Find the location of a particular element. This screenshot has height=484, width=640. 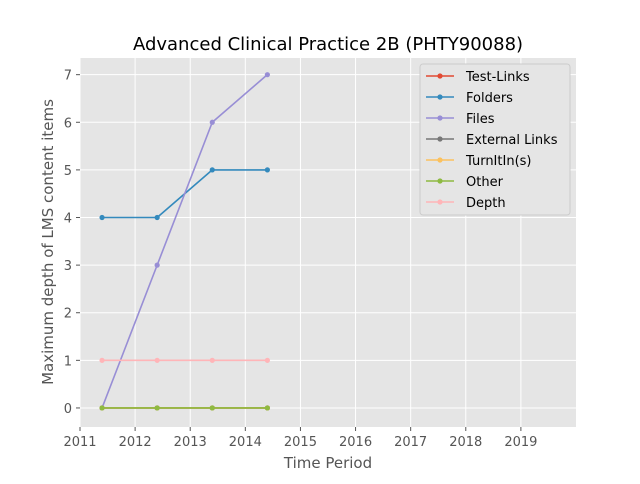

legend-item-turnitin-s: TurnItIn(s) is located at coordinates (478, 161).